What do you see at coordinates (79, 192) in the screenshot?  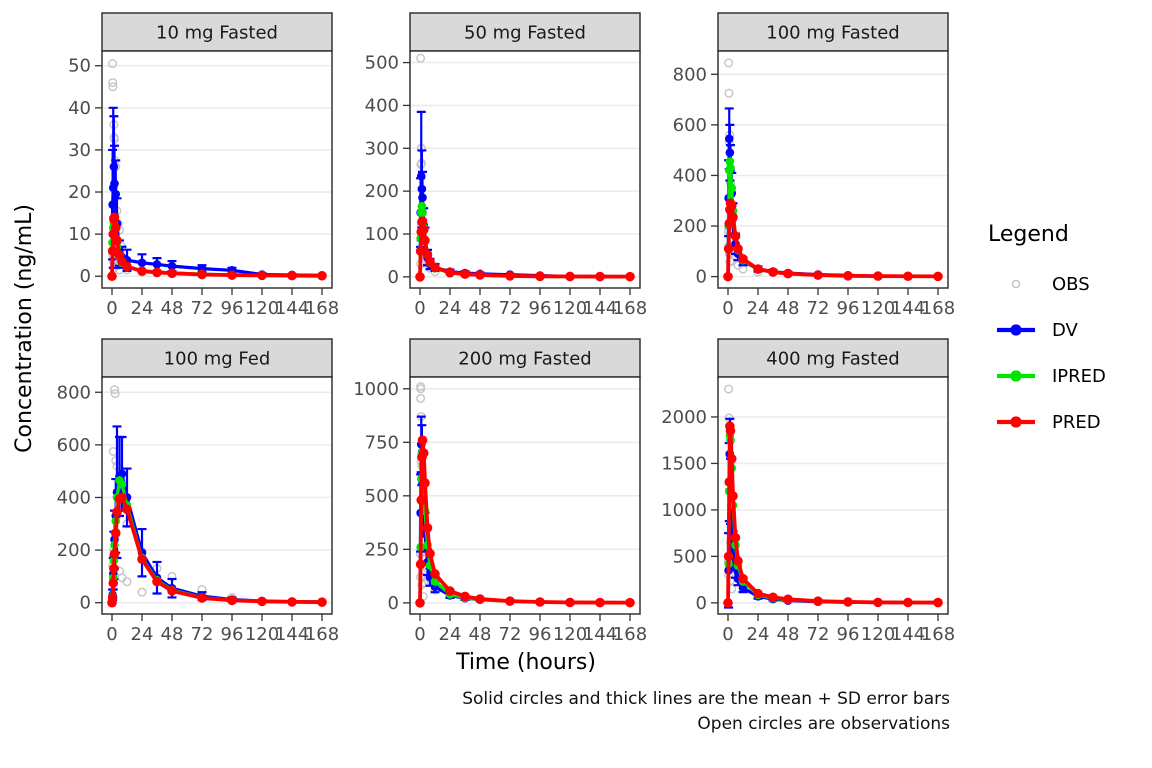 I see `y-tick-label: 20` at bounding box center [79, 192].